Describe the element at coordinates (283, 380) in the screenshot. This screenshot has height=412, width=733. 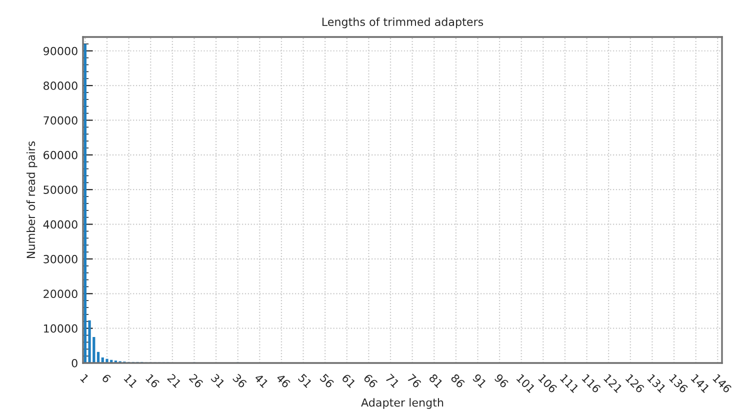
I see `x-tick-label: 46` at that location.